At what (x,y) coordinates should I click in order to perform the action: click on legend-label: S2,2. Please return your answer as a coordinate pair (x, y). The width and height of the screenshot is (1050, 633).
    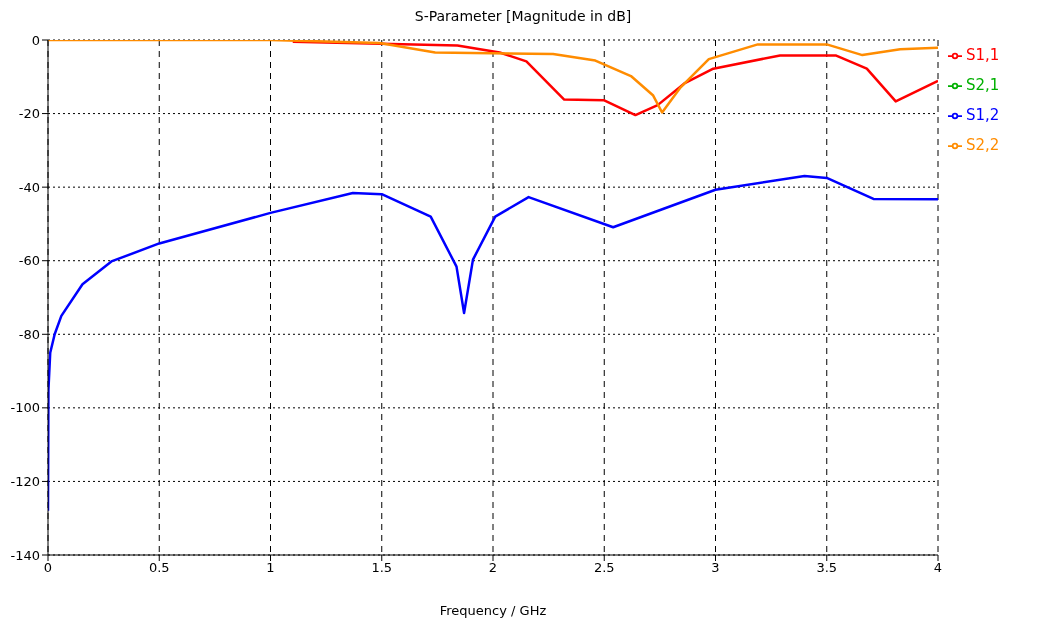
    Looking at the image, I should click on (983, 145).